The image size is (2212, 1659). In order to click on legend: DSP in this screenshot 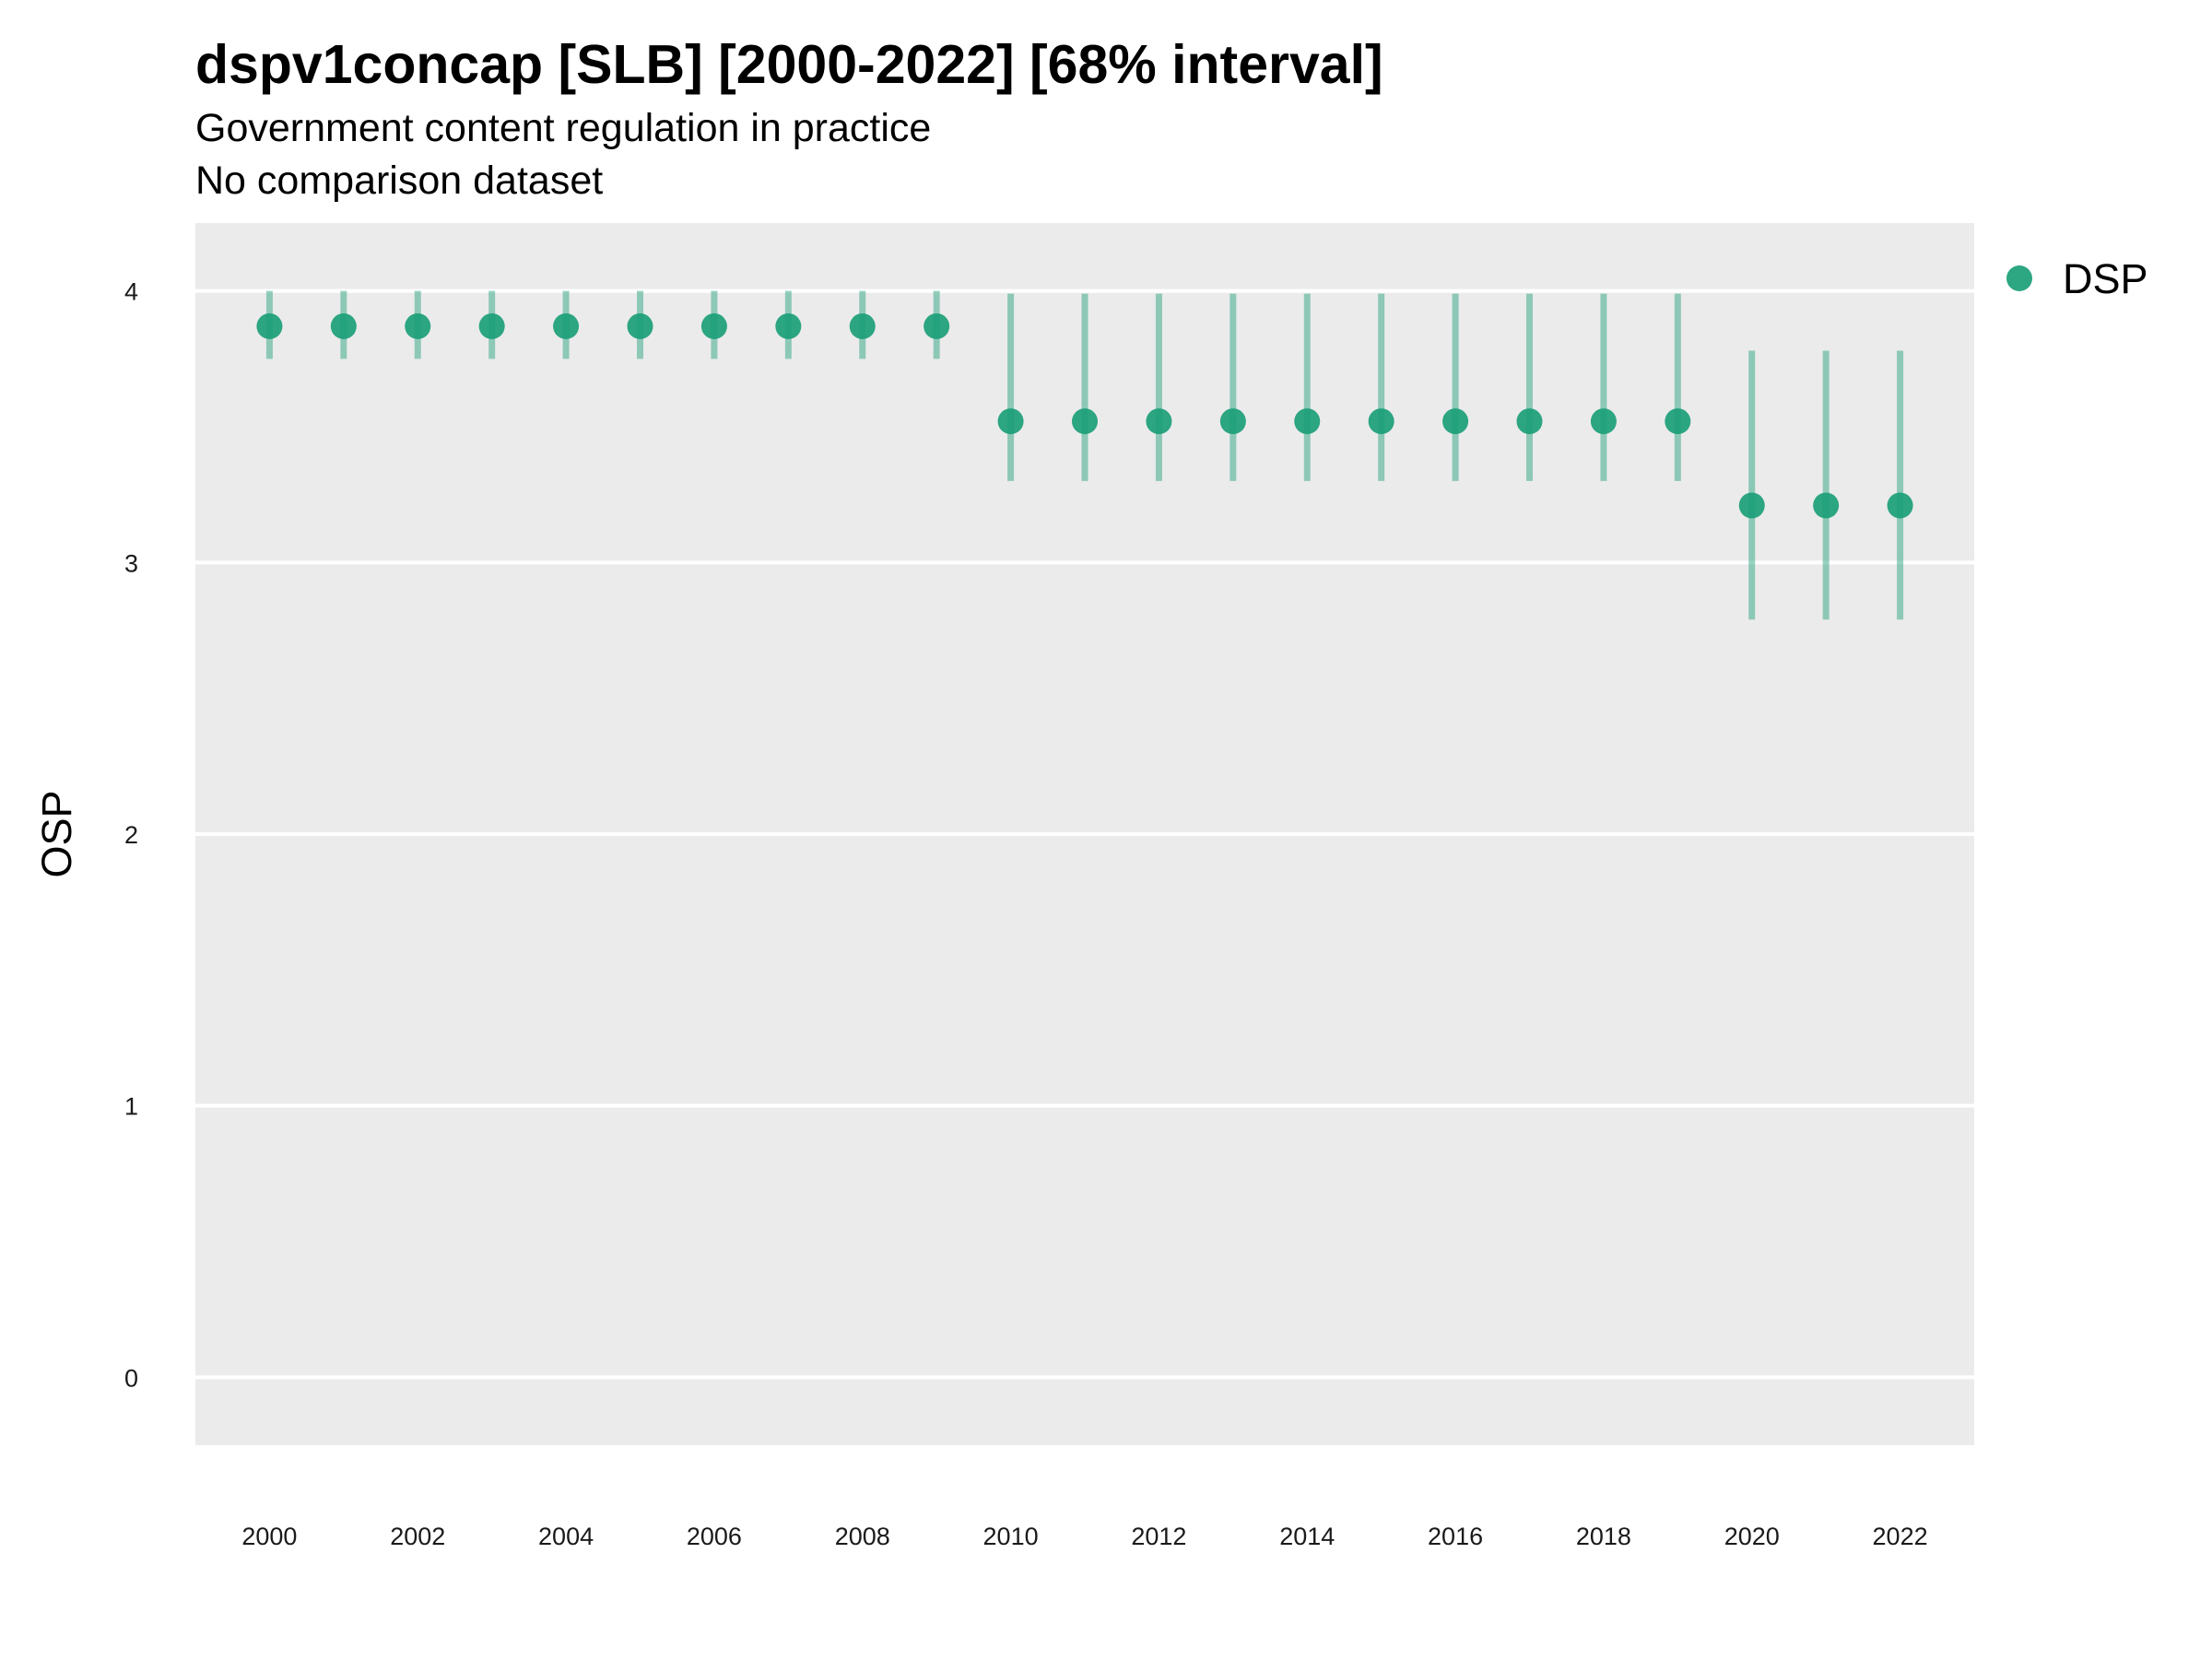, I will do `click(2077, 278)`.